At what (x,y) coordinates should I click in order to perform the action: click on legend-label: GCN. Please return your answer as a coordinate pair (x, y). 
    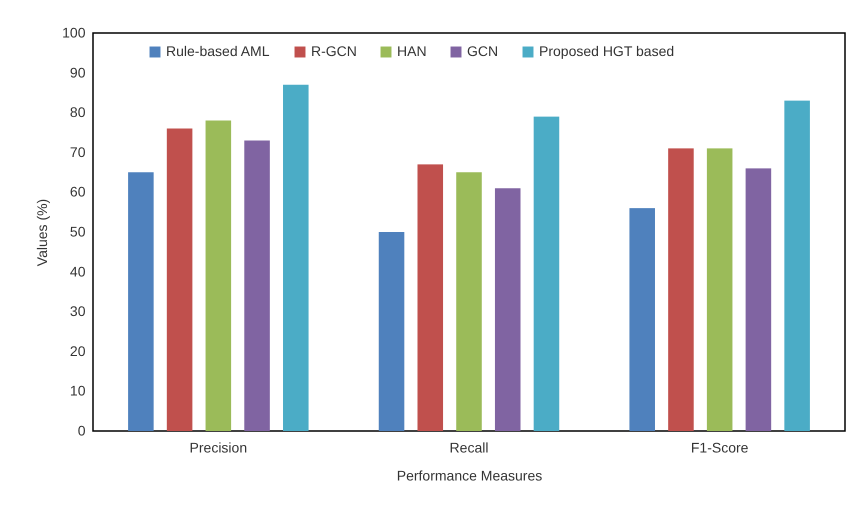
    Looking at the image, I should click on (482, 51).